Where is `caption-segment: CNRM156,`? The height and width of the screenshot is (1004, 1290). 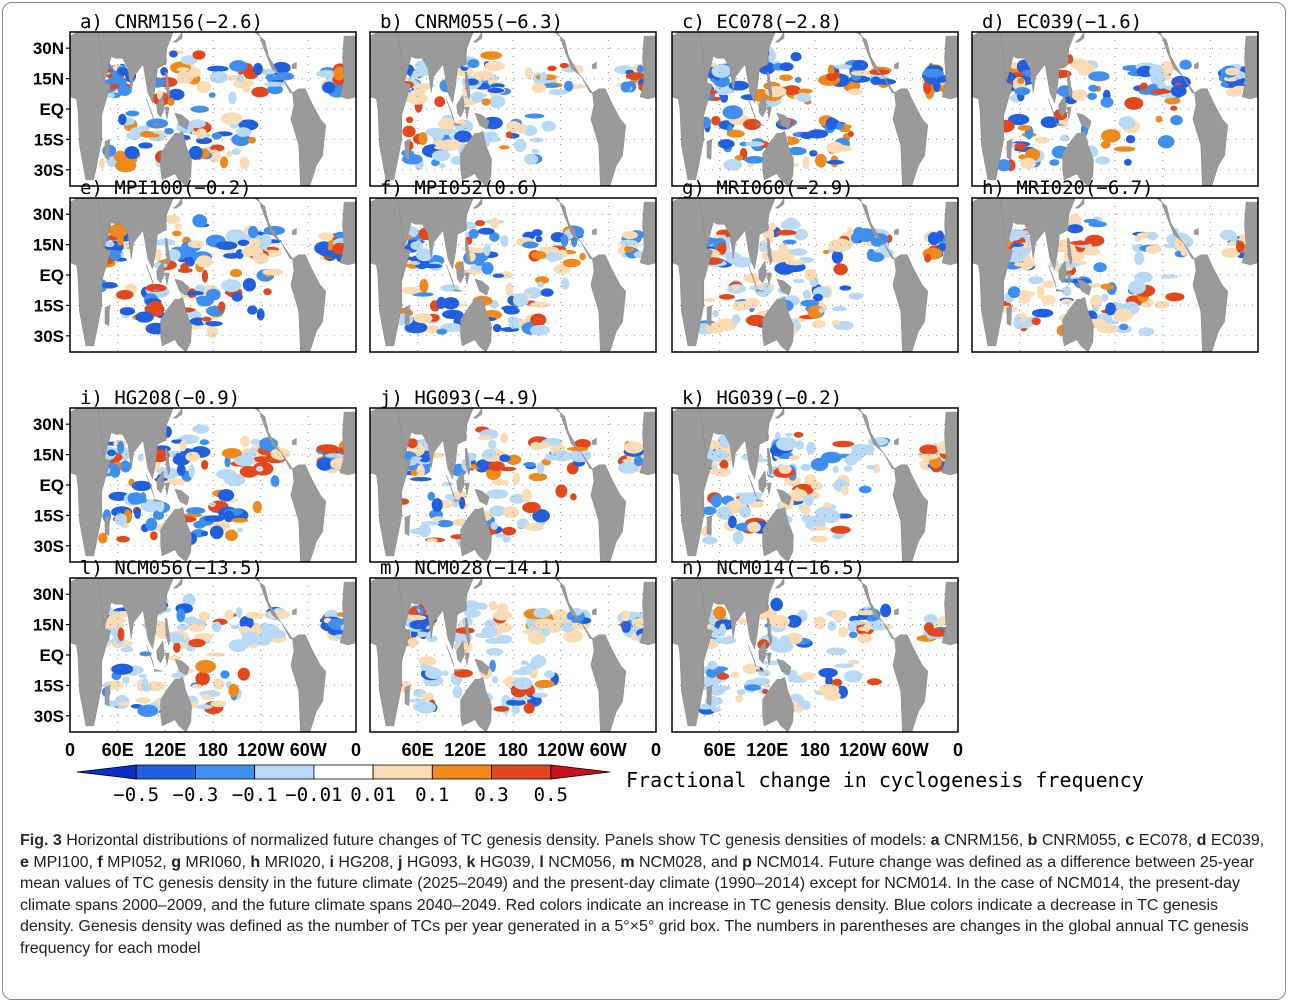 caption-segment: CNRM156, is located at coordinates (983, 840).